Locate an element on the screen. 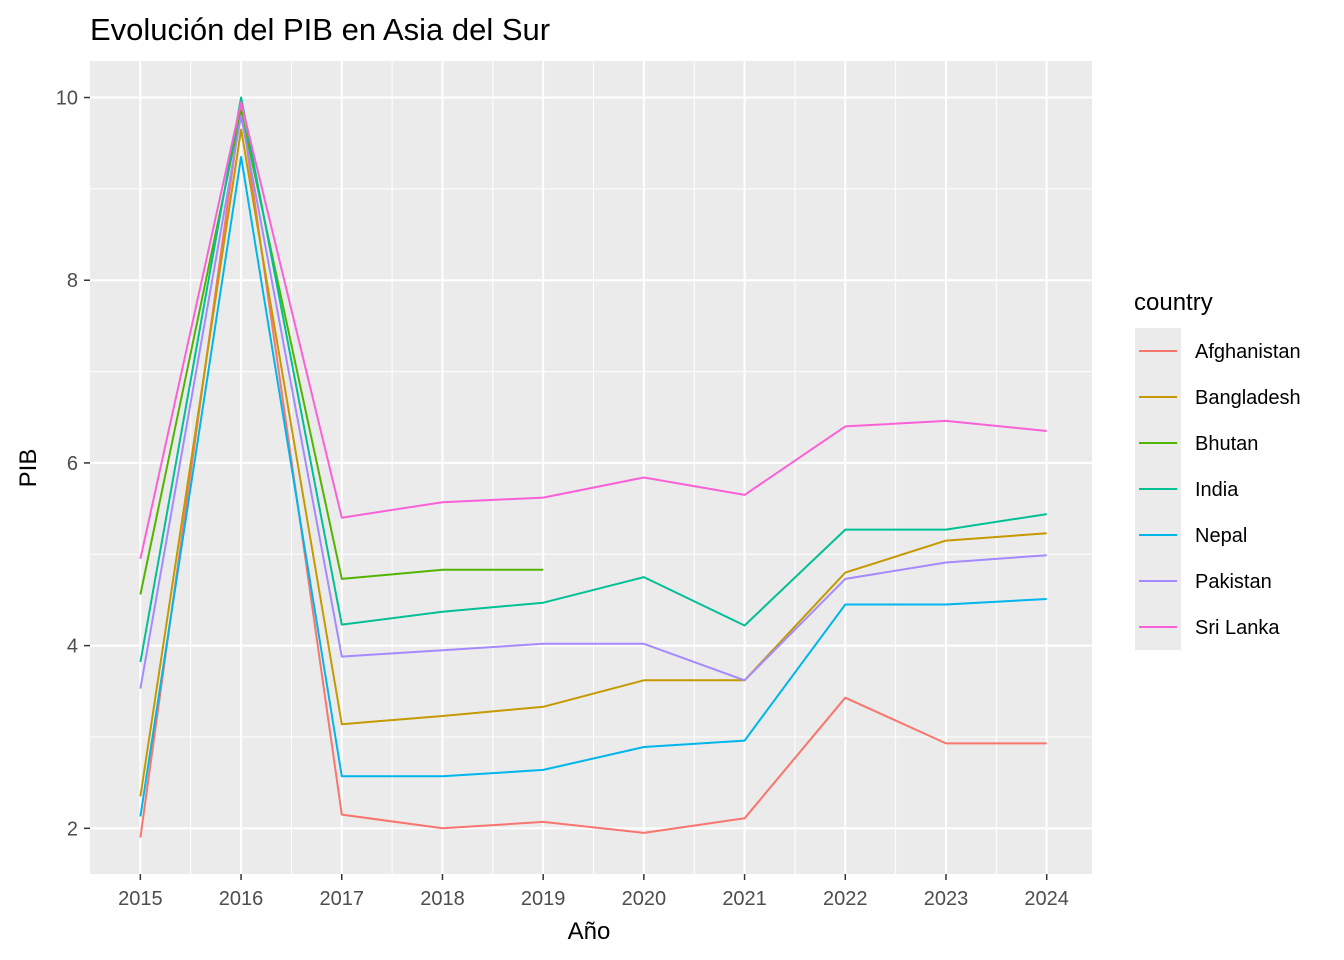  x-tick-label: 2023 is located at coordinates (946, 899).